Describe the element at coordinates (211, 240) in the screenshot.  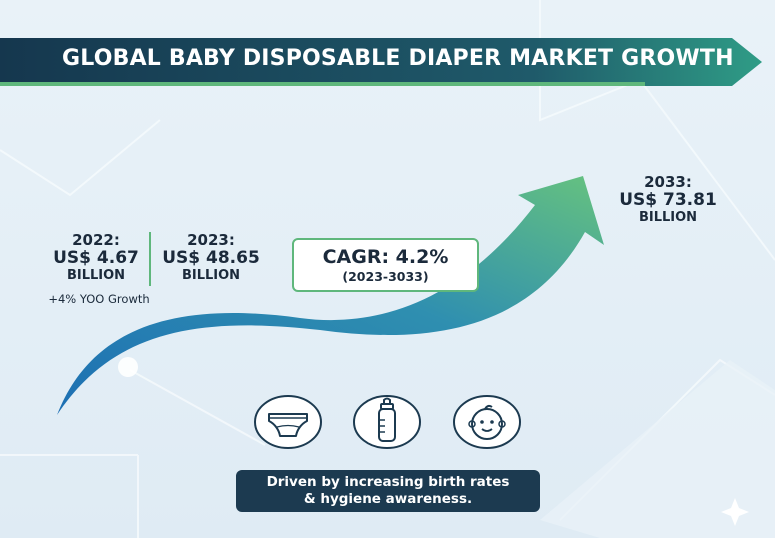
I see `stat-2023-year: 2023:` at that location.